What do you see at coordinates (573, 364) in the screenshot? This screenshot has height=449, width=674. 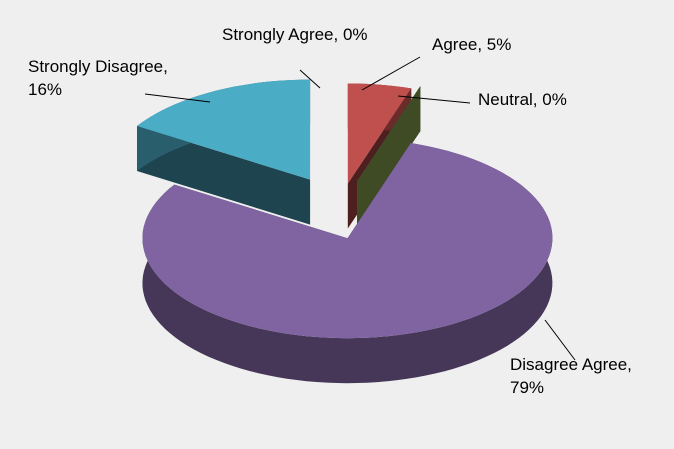 I see `label-line: Disagree Agree,` at bounding box center [573, 364].